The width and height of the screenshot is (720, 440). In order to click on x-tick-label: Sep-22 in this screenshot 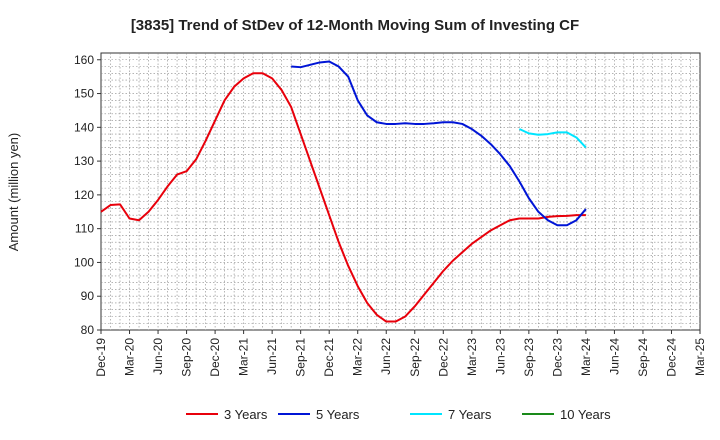, I will do `click(415, 357)`.